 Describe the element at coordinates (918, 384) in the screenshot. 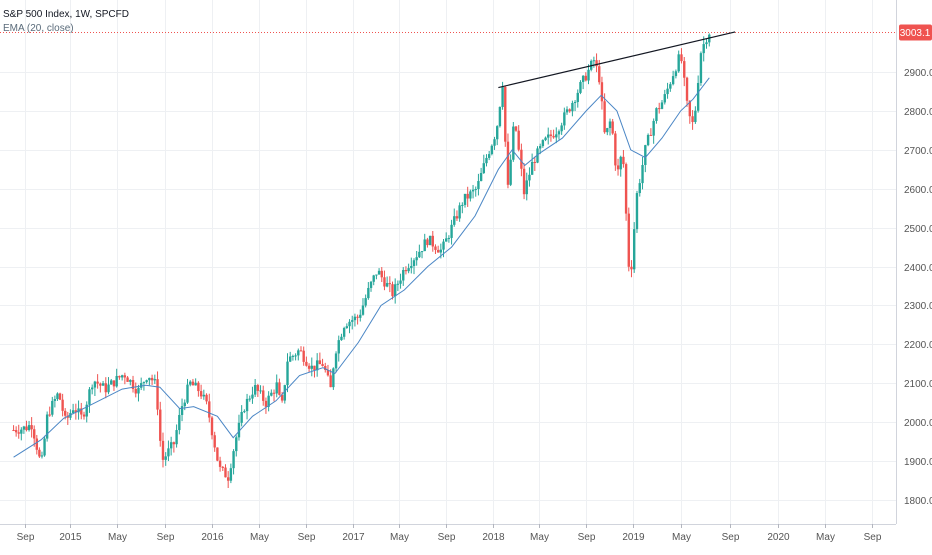

I see `price-tick-label: 2100.0` at that location.